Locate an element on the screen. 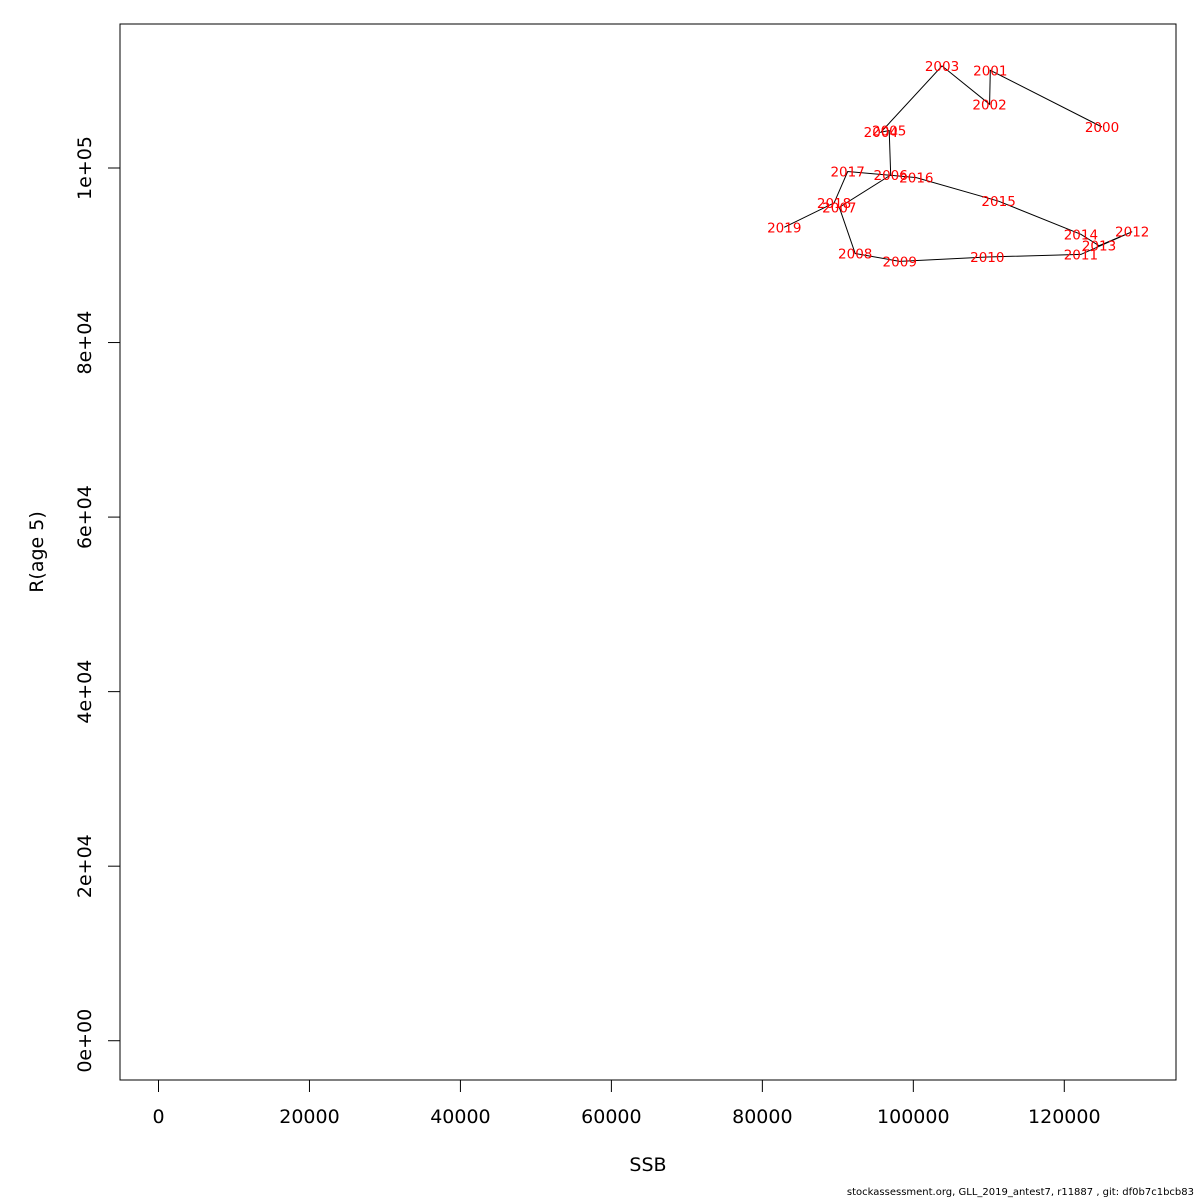  point-label-2014: 2014 is located at coordinates (1081, 235).